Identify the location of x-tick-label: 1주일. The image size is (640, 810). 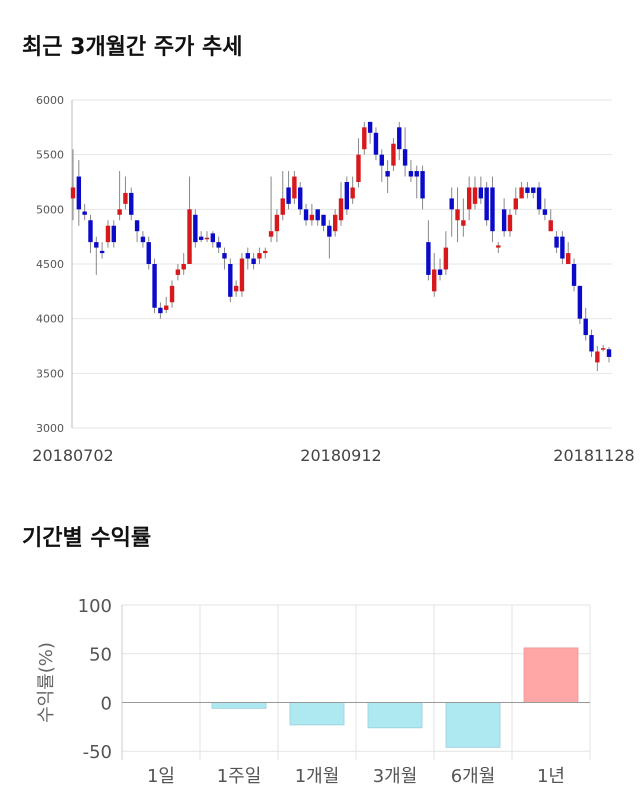
(239, 776).